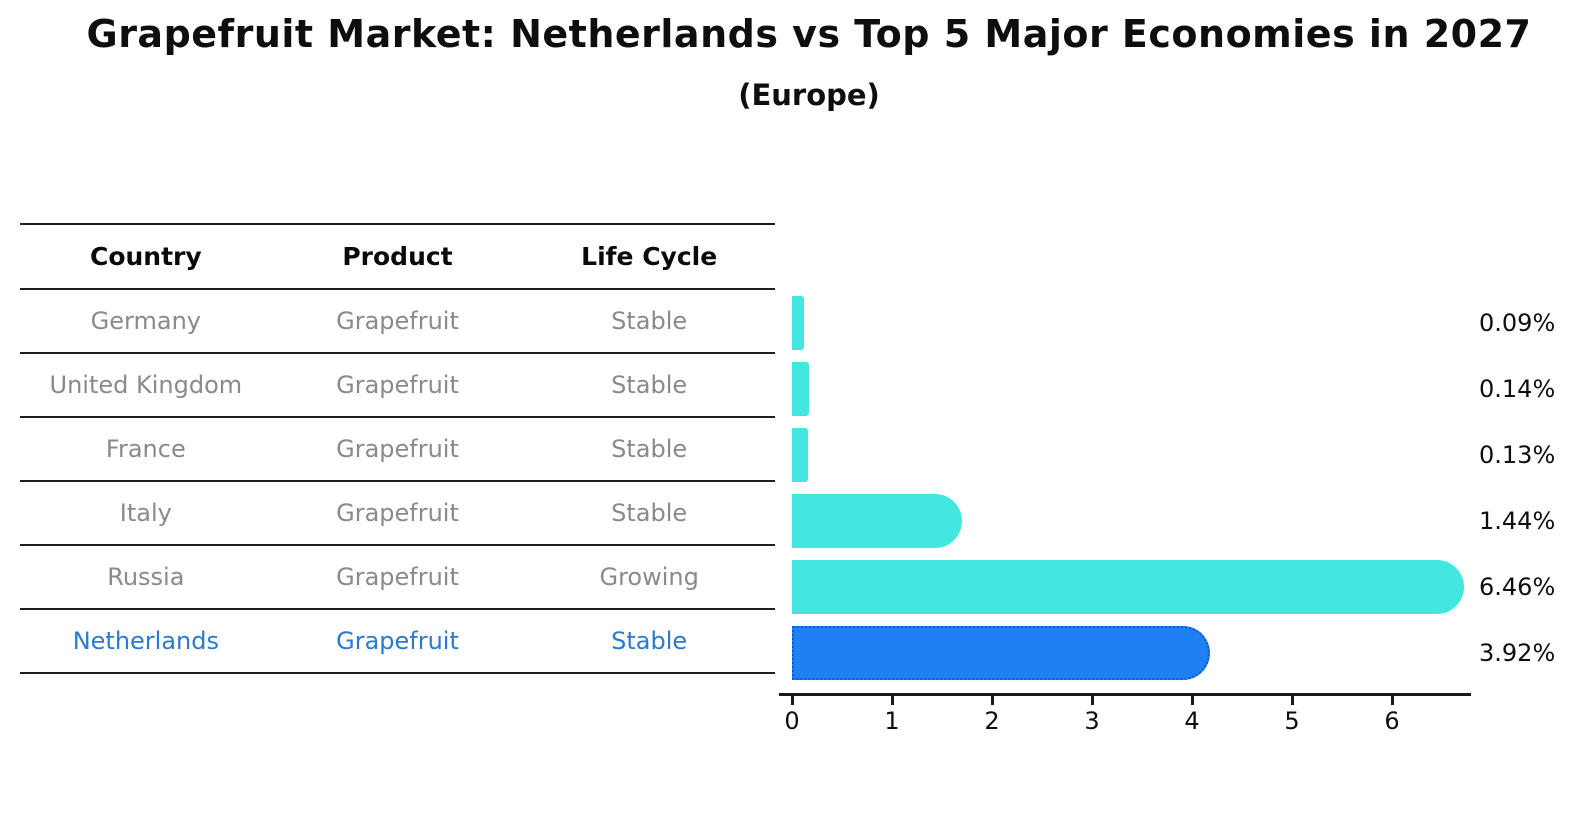 Image resolution: width=1586 pixels, height=823 pixels. I want to click on bar-netherlands, so click(1001, 653).